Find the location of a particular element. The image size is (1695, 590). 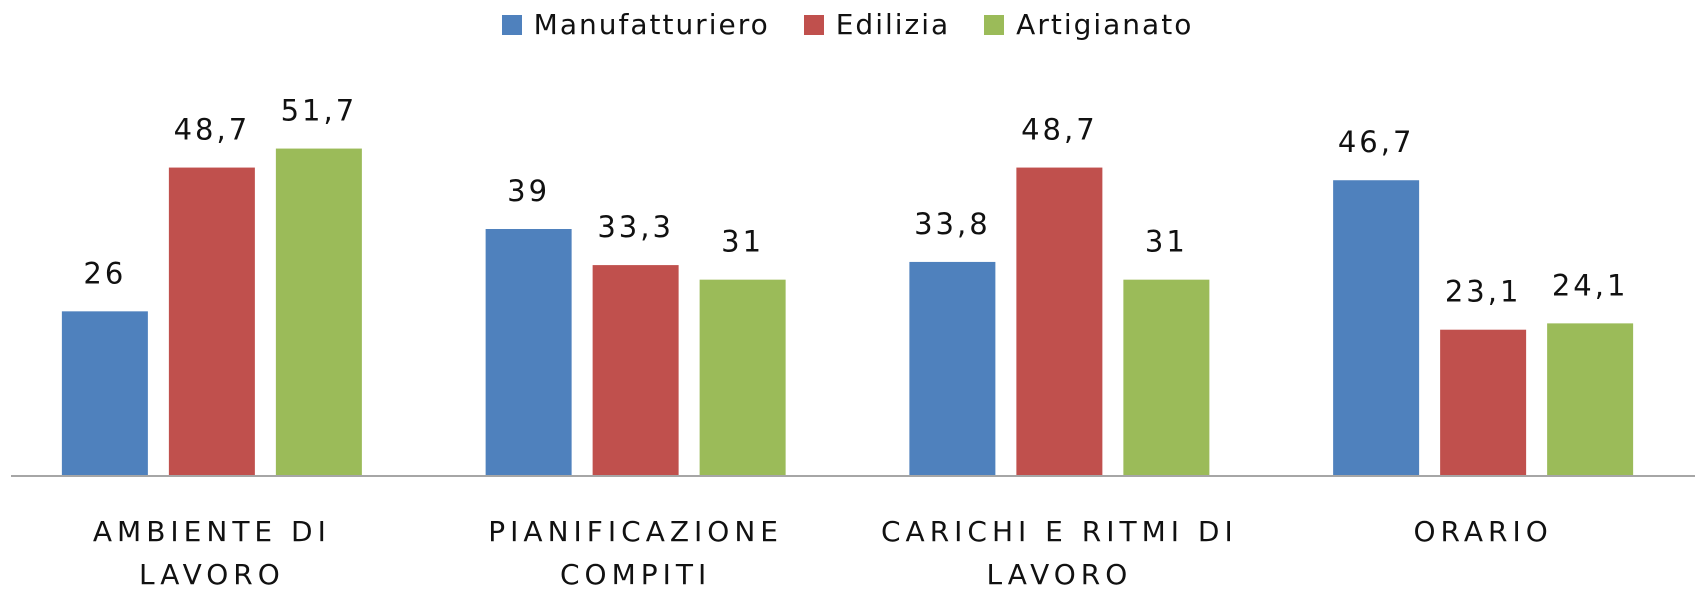

x-tick-label: ORARIO is located at coordinates (1483, 531).